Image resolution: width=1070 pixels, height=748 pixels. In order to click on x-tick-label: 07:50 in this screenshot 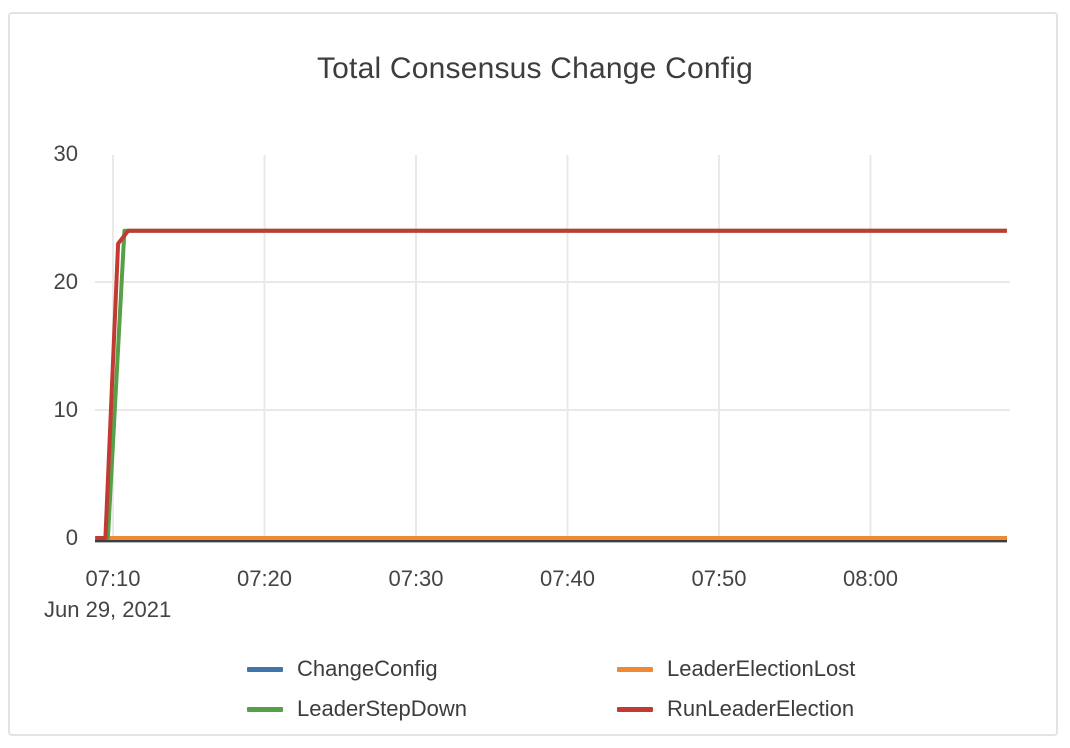, I will do `click(719, 578)`.